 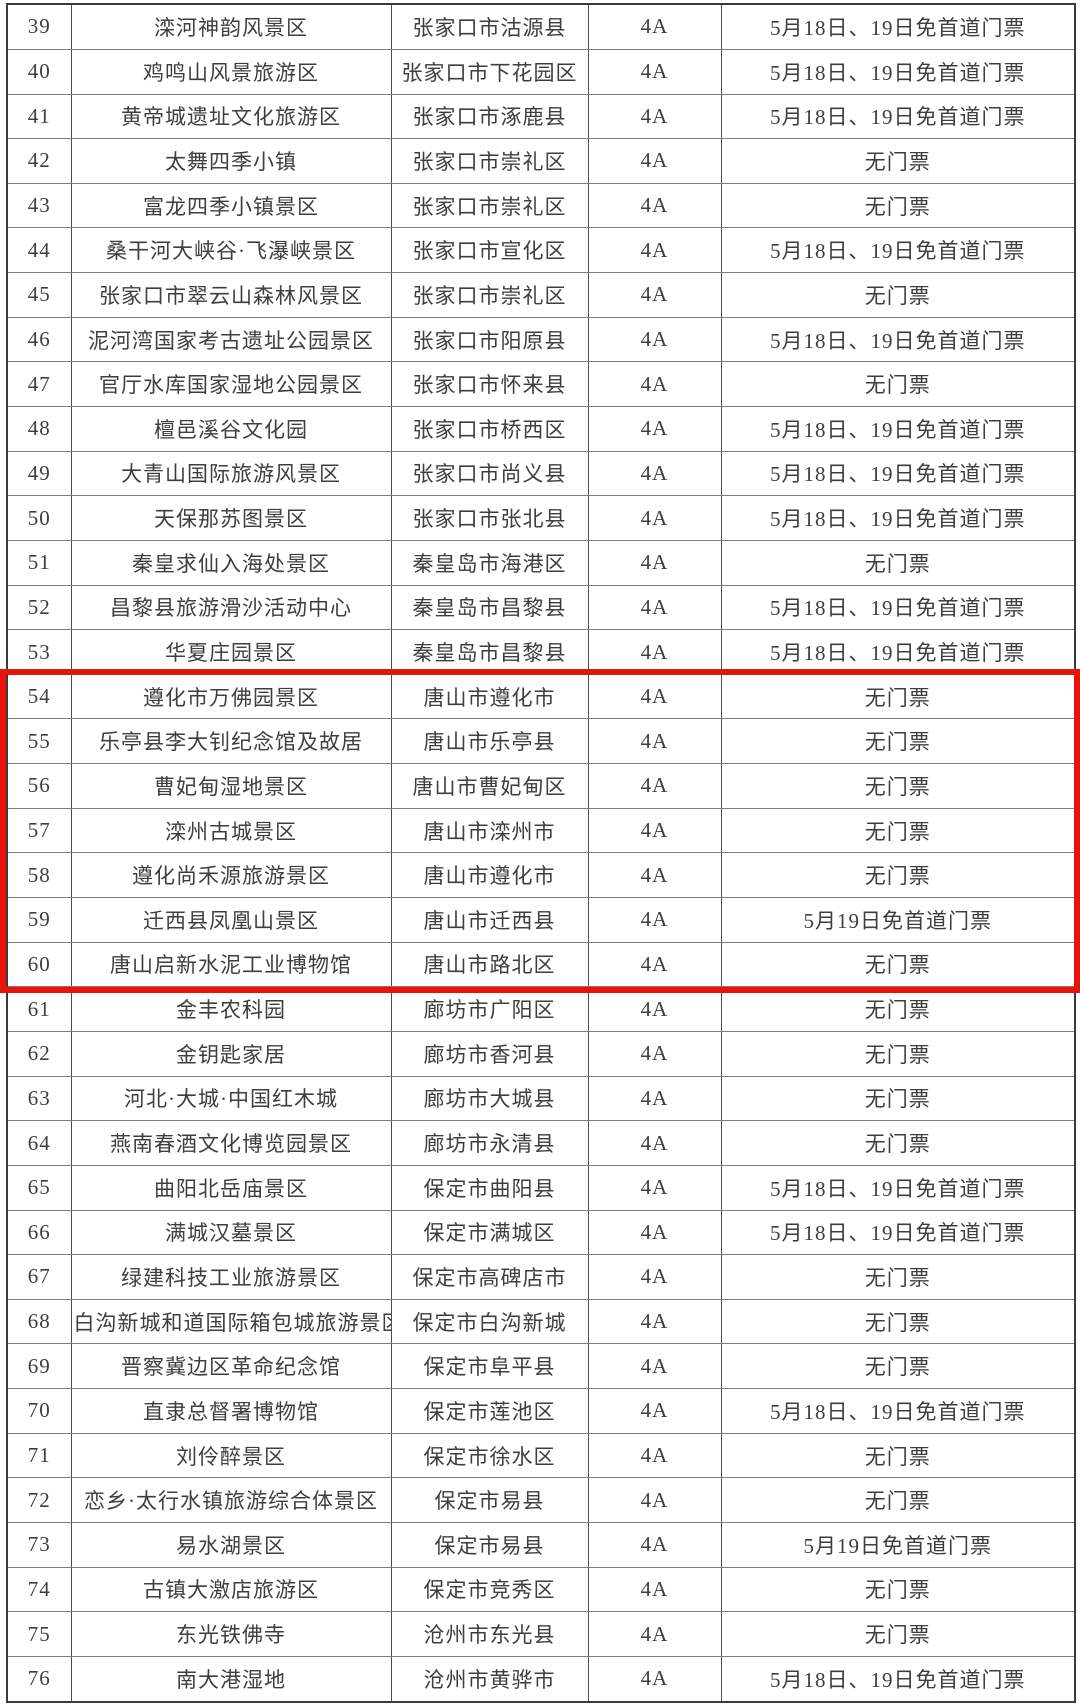 What do you see at coordinates (231, 875) in the screenshot?
I see `scenic-area-name: 遵化尚禾源旅游景区` at bounding box center [231, 875].